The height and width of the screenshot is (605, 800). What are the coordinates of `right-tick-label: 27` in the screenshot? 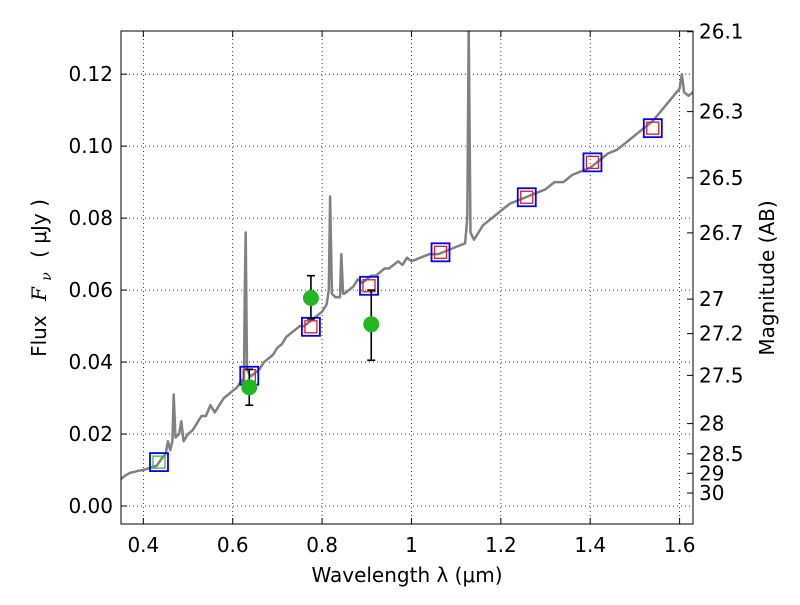 It's located at (711, 299).